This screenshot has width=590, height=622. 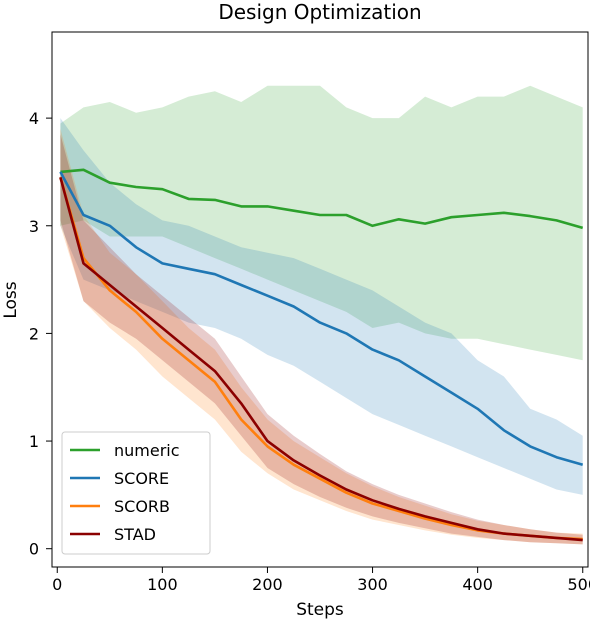 What do you see at coordinates (135, 534) in the screenshot?
I see `legend-label-stad: STAD` at bounding box center [135, 534].